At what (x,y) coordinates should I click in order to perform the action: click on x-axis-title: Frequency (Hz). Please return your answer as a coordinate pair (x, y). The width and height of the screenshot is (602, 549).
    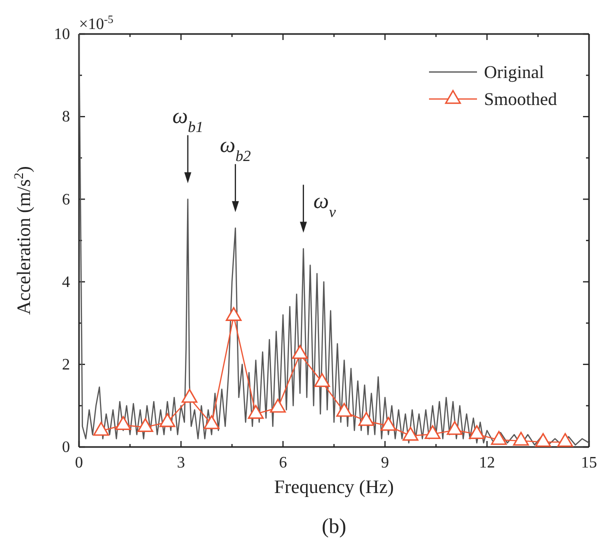
    Looking at the image, I should click on (334, 487).